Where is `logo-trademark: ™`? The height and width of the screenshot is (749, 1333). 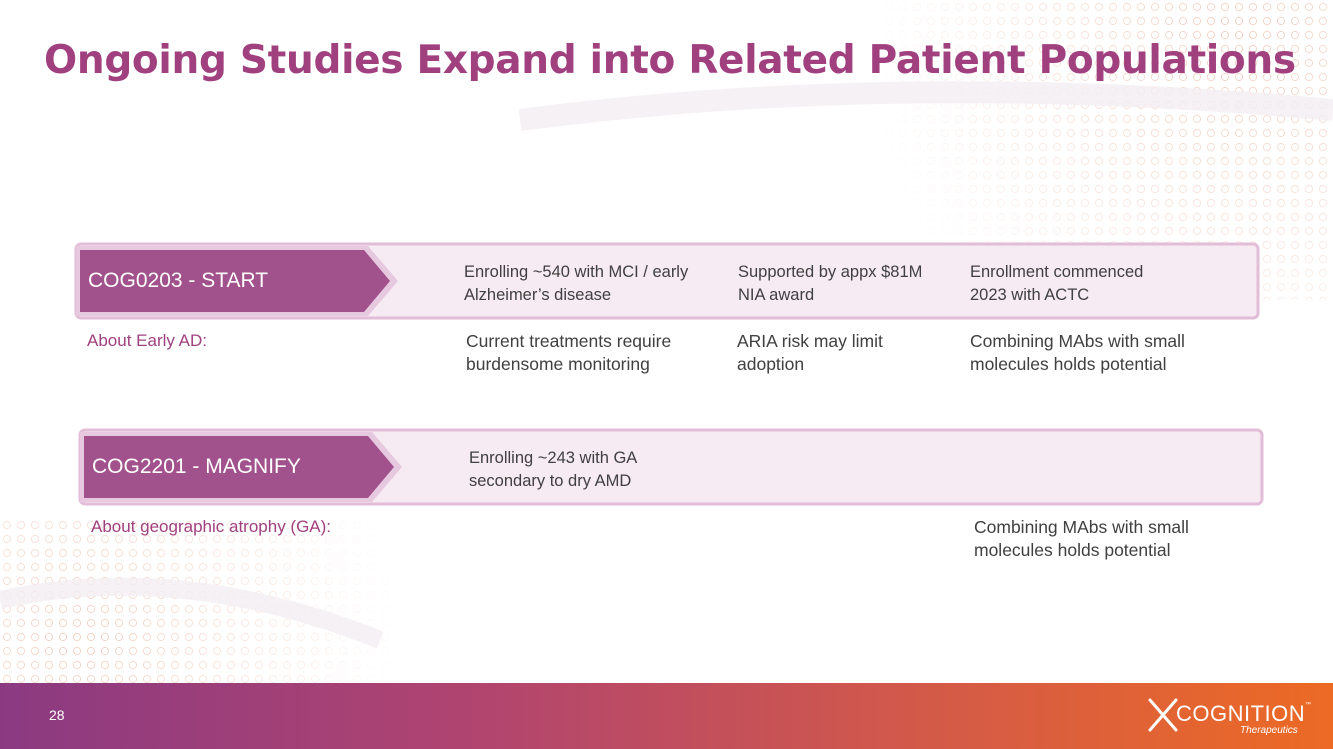
logo-trademark: ™ is located at coordinates (1308, 705).